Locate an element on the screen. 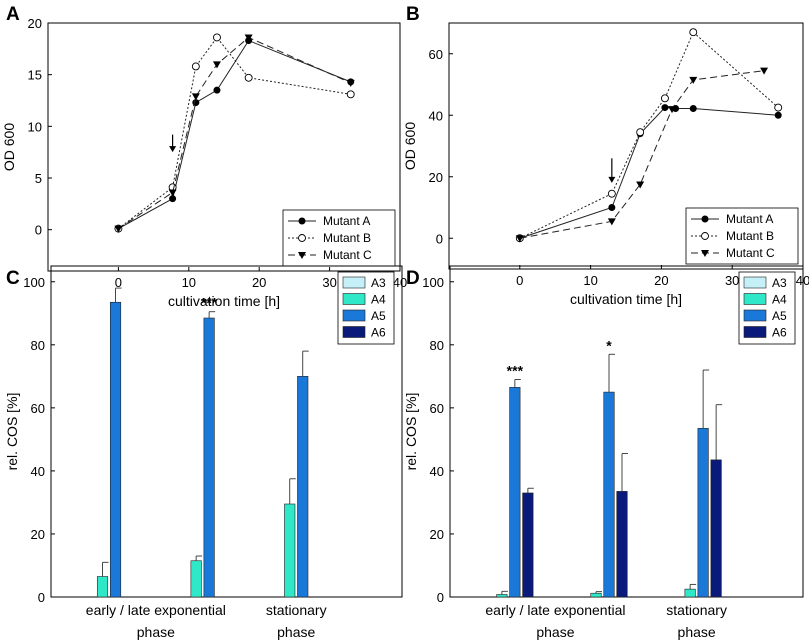 The width and height of the screenshot is (809, 641). legend-label: Mutant A is located at coordinates (346, 221).